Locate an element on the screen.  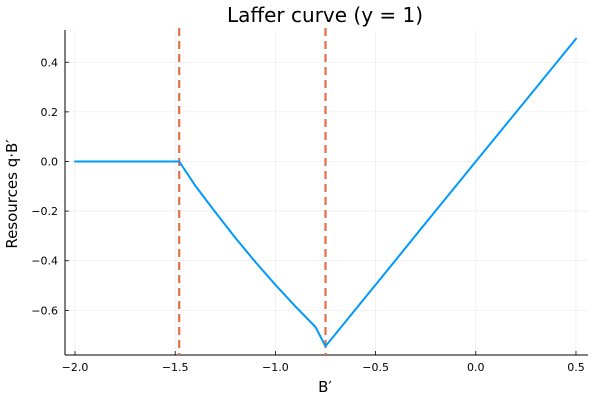
y-axis-label: Resources q·B′ is located at coordinates (12, 194).